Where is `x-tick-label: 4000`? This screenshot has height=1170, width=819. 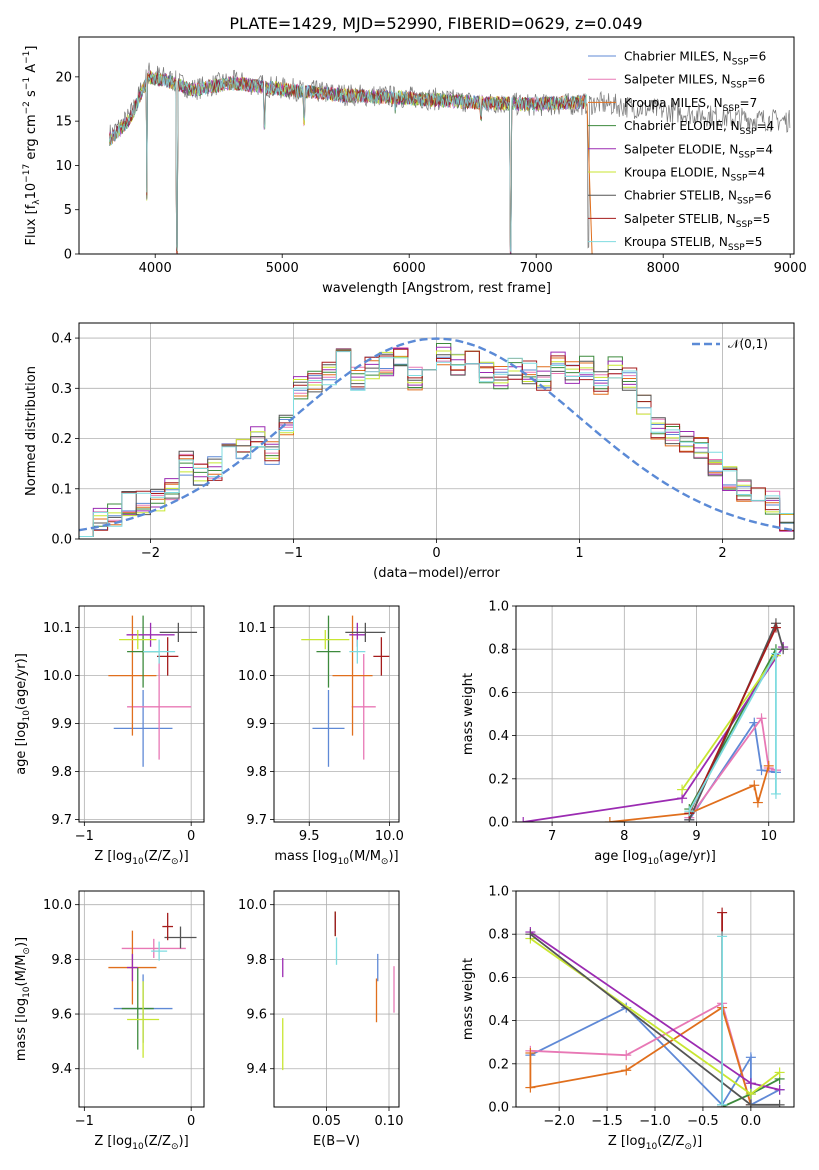 x-tick-label: 4000 is located at coordinates (155, 268).